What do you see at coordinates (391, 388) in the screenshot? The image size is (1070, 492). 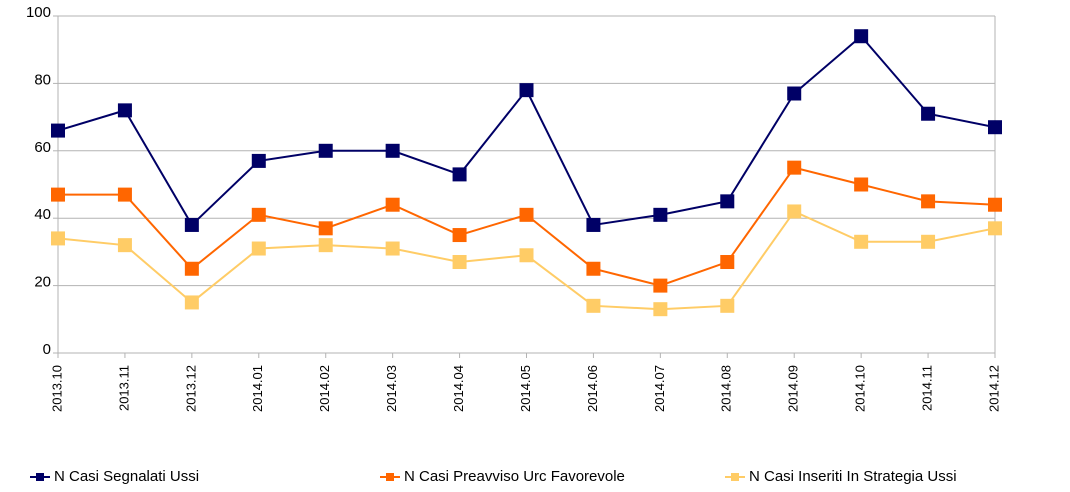 I see `x-tick-label: 2014.03` at bounding box center [391, 388].